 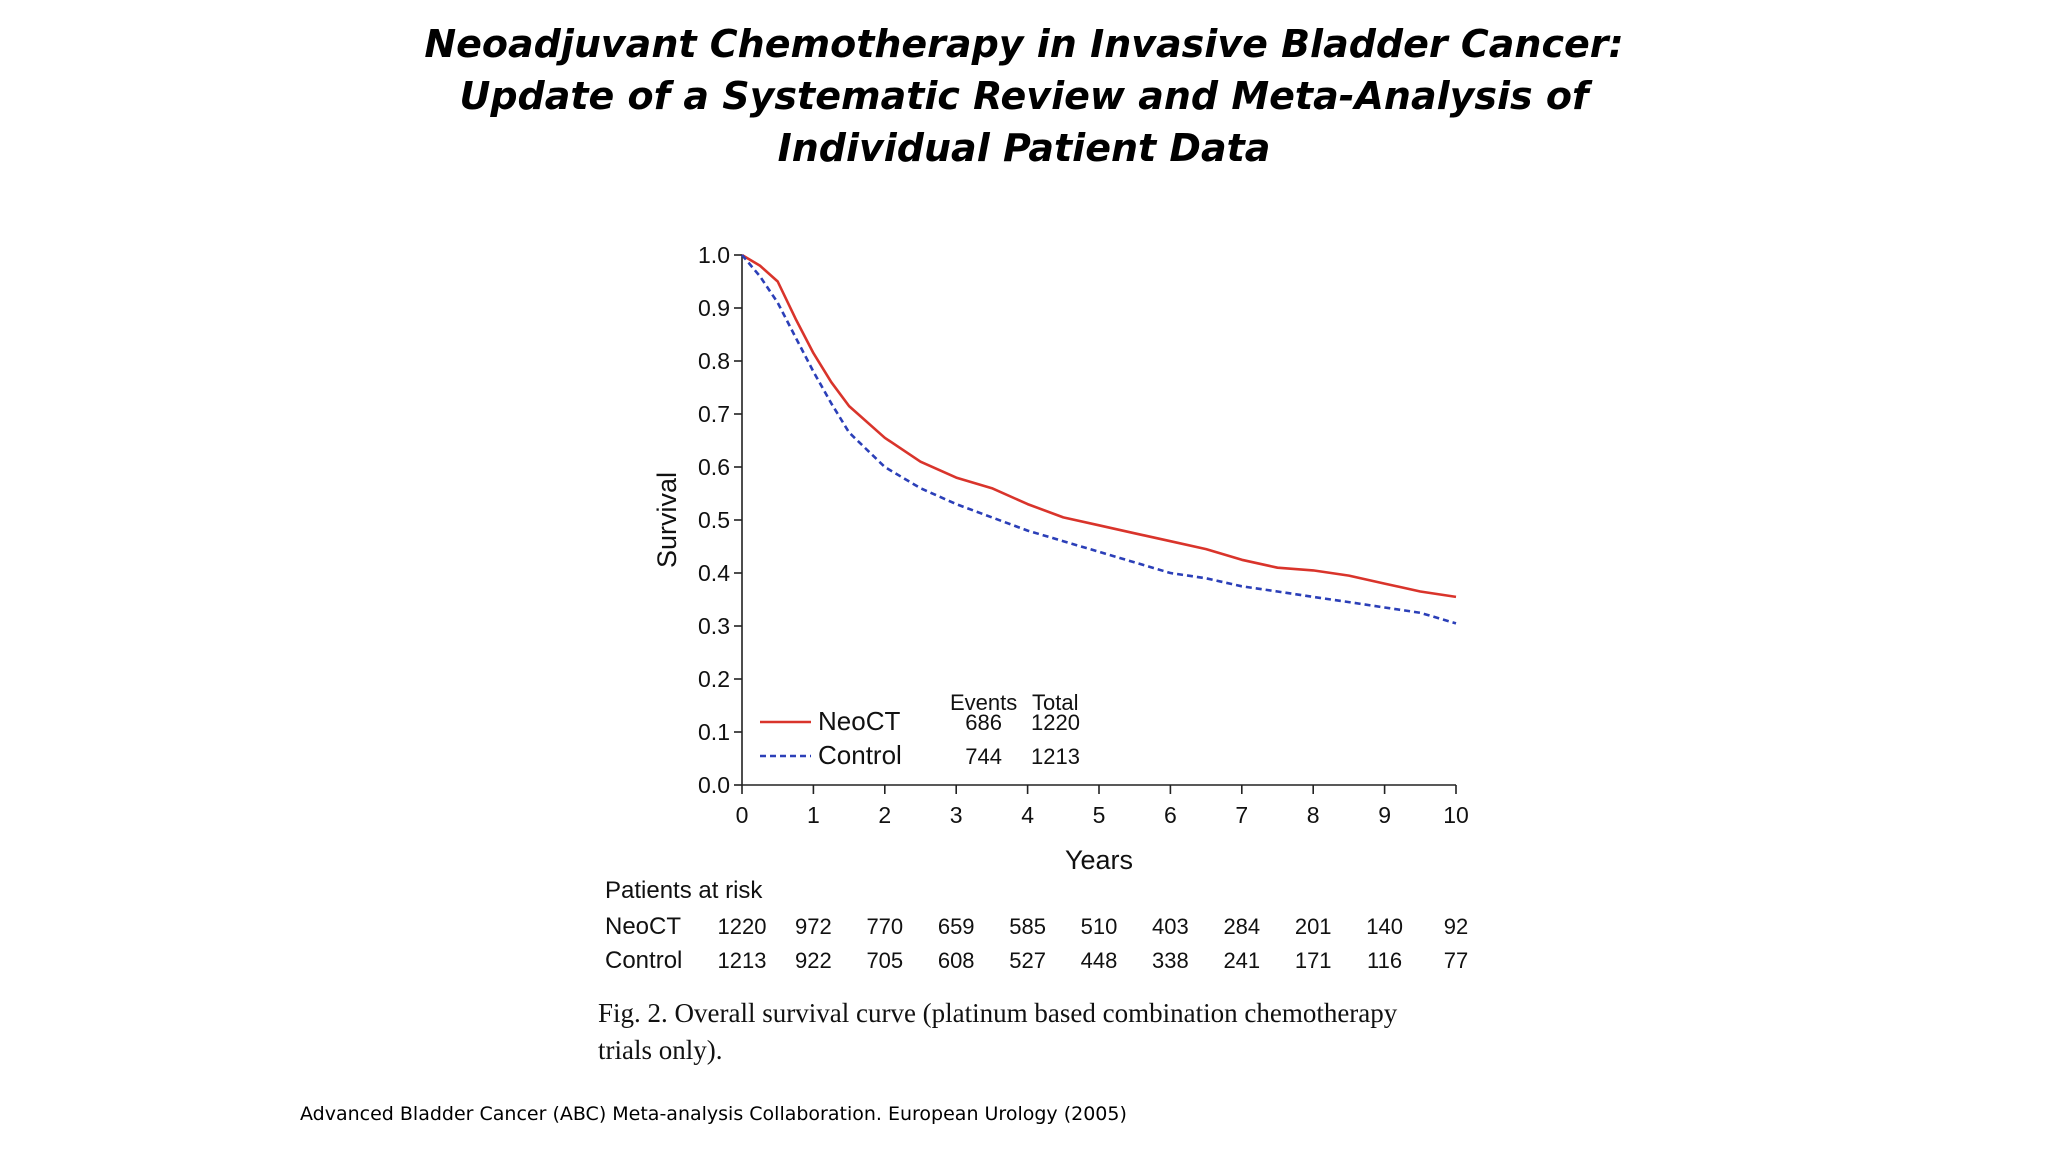 I want to click on risk-value-neoct: 972, so click(x=813, y=926).